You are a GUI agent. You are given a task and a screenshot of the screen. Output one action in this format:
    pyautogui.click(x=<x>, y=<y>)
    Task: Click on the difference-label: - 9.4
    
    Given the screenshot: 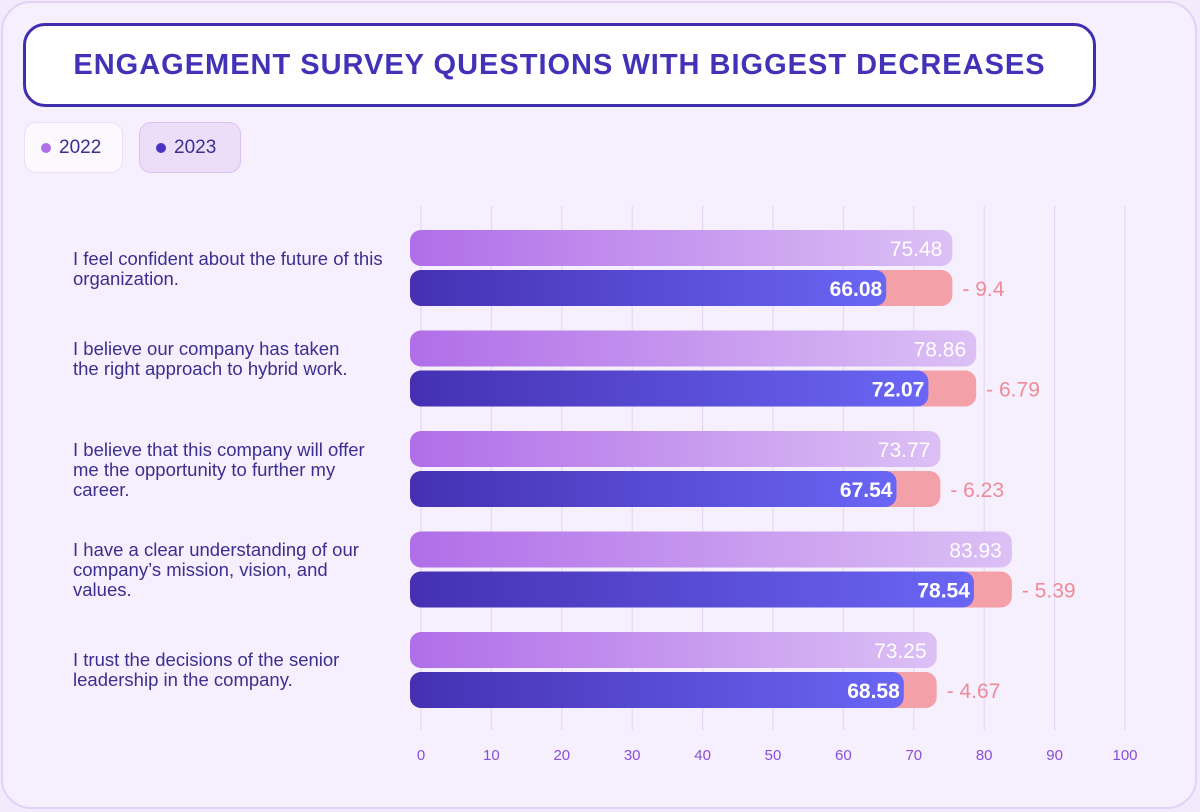 What is the action you would take?
    pyautogui.click(x=983, y=289)
    